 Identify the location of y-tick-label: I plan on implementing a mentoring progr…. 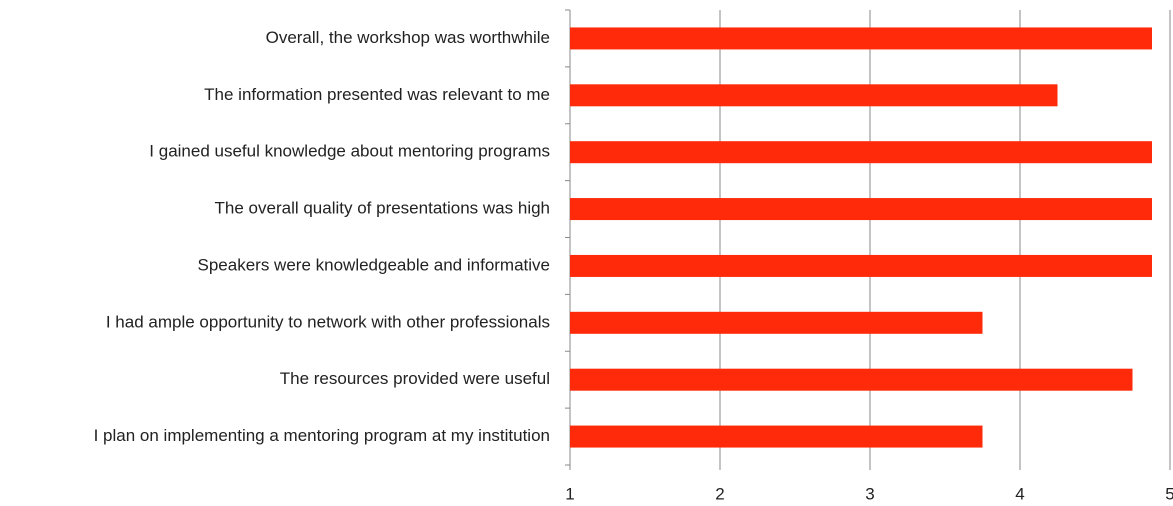
(322, 435).